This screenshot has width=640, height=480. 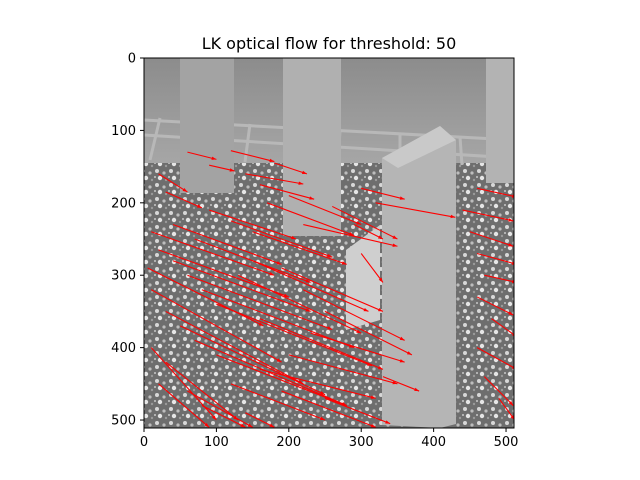 I want to click on y-tick-label: 100, so click(x=123, y=131).